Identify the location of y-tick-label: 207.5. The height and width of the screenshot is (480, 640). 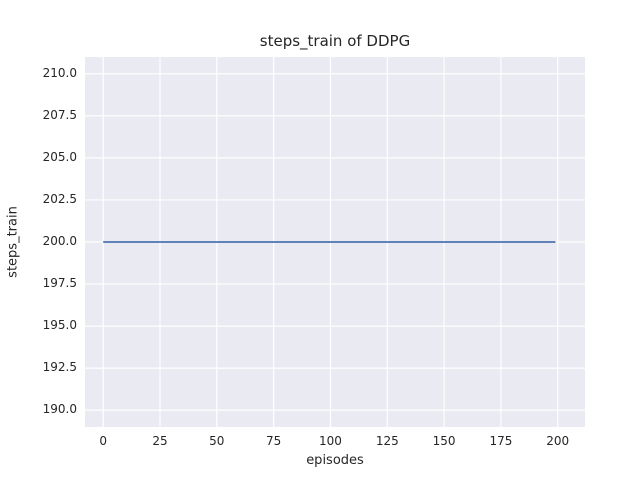
(59, 114).